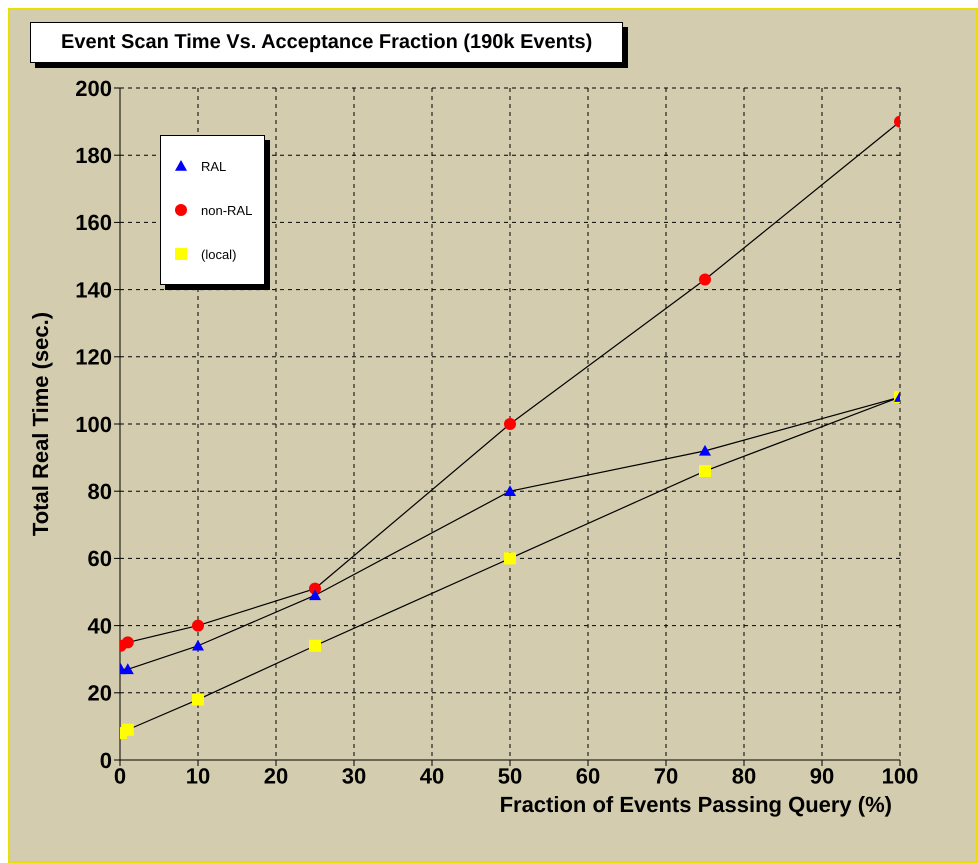 The width and height of the screenshot is (978, 863). I want to click on y-tick-label: 40, so click(100, 625).